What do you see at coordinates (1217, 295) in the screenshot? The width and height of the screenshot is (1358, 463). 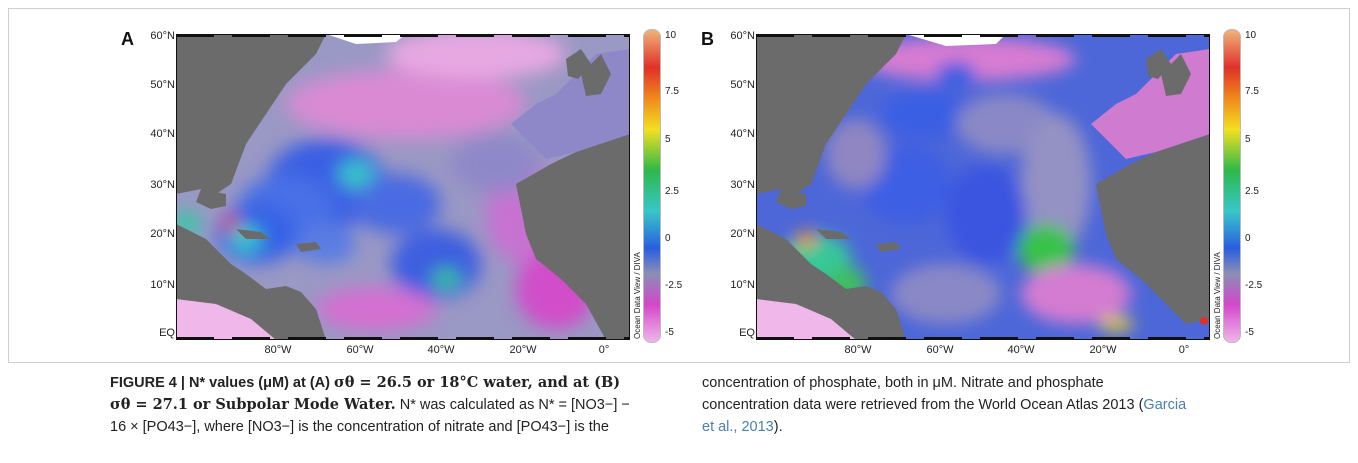 I see `credit-label: Ocean Data View / DIVA` at bounding box center [1217, 295].